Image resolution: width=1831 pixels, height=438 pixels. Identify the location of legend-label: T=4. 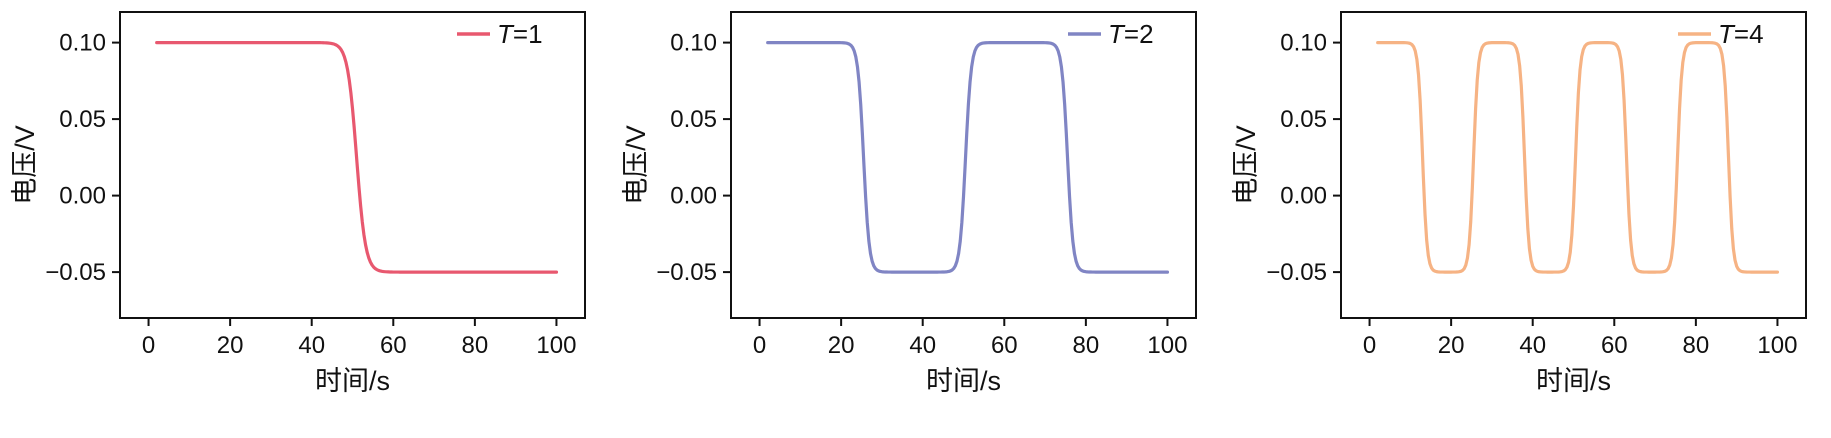
(1741, 34).